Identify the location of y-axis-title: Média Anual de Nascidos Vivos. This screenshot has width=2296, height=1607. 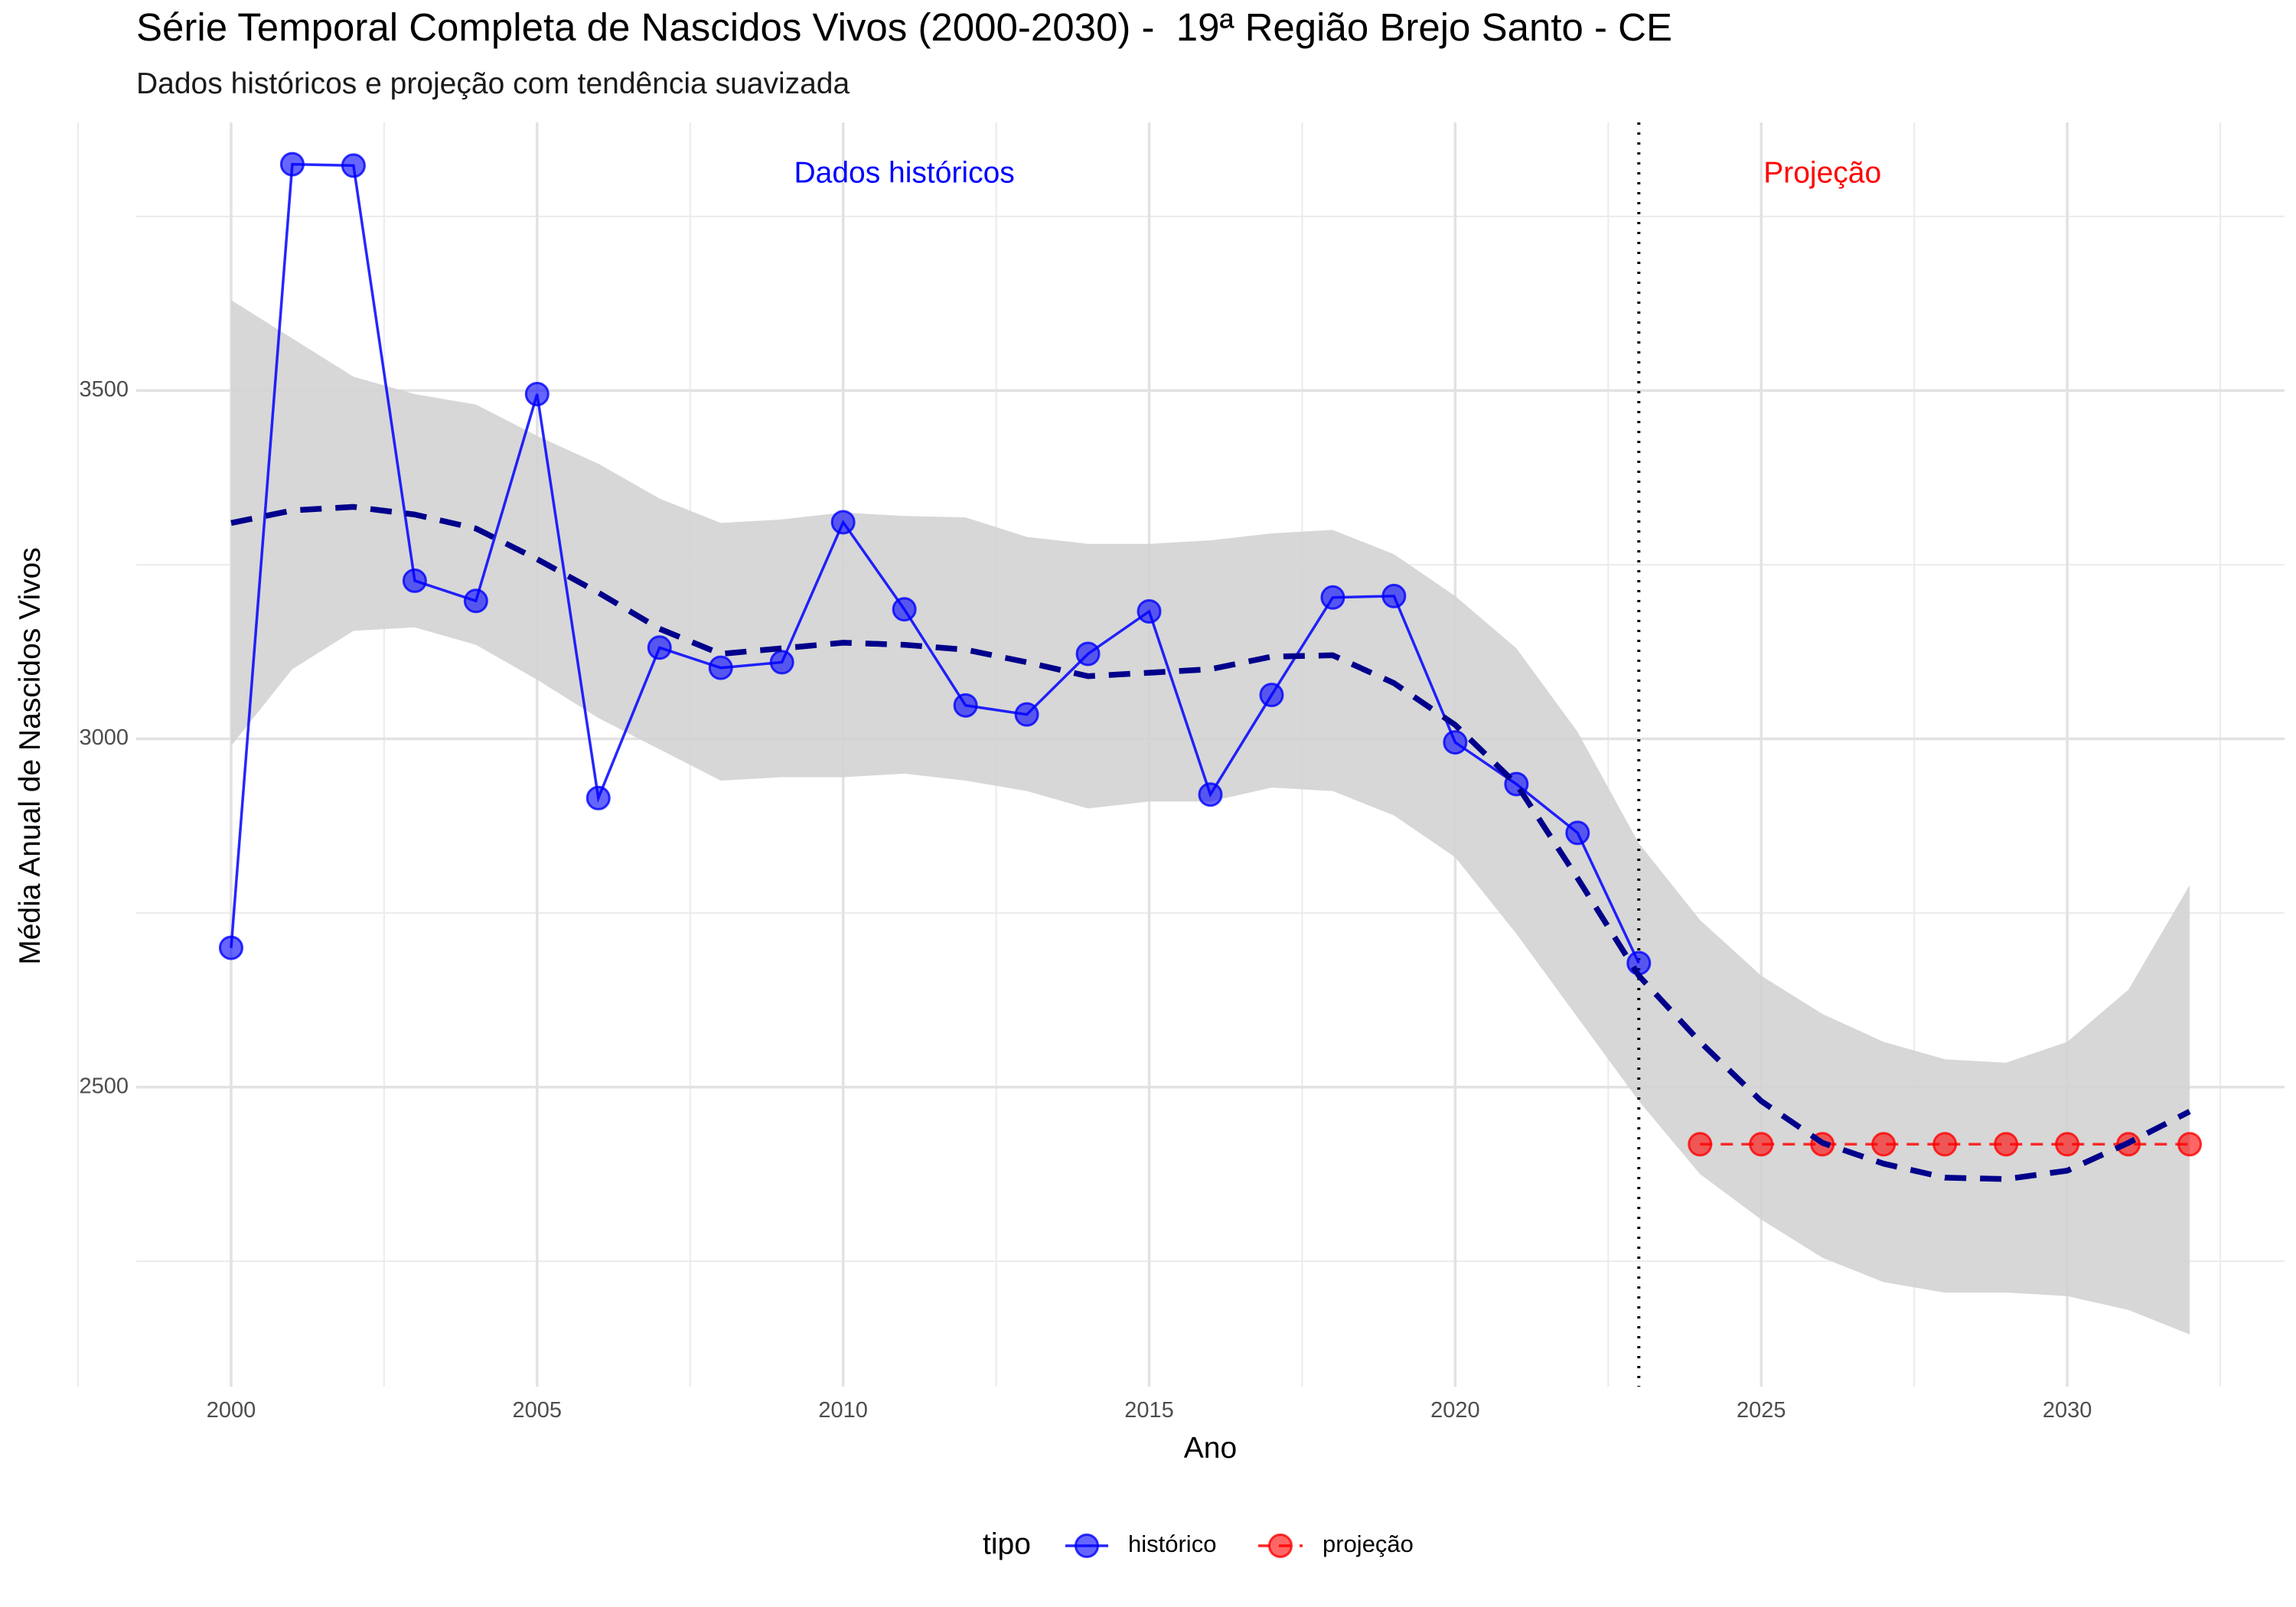
(30, 756).